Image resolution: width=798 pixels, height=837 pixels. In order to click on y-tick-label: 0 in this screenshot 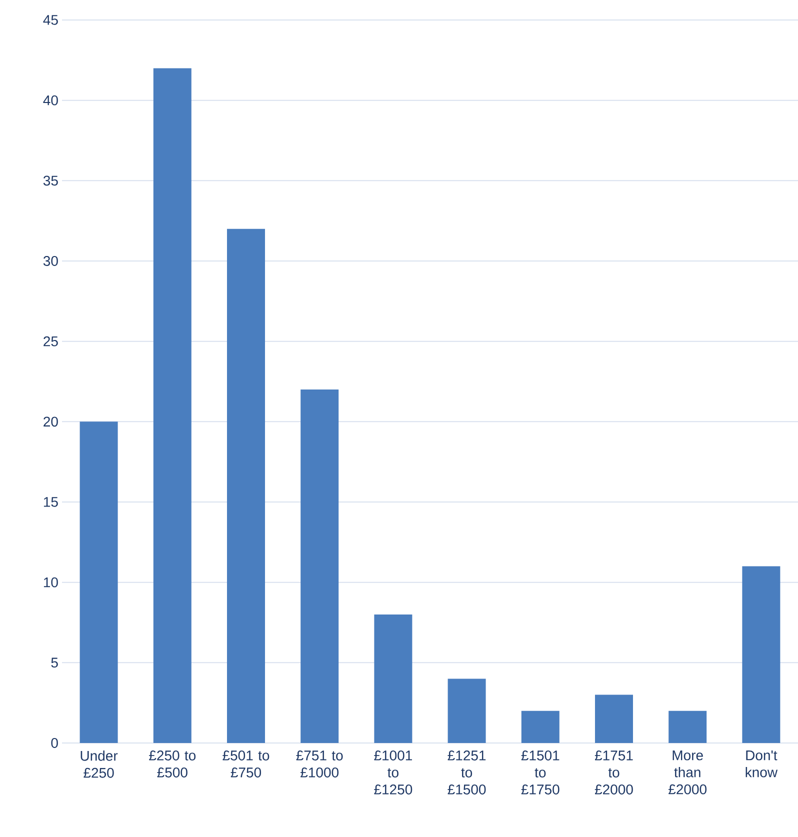, I will do `click(54, 743)`.